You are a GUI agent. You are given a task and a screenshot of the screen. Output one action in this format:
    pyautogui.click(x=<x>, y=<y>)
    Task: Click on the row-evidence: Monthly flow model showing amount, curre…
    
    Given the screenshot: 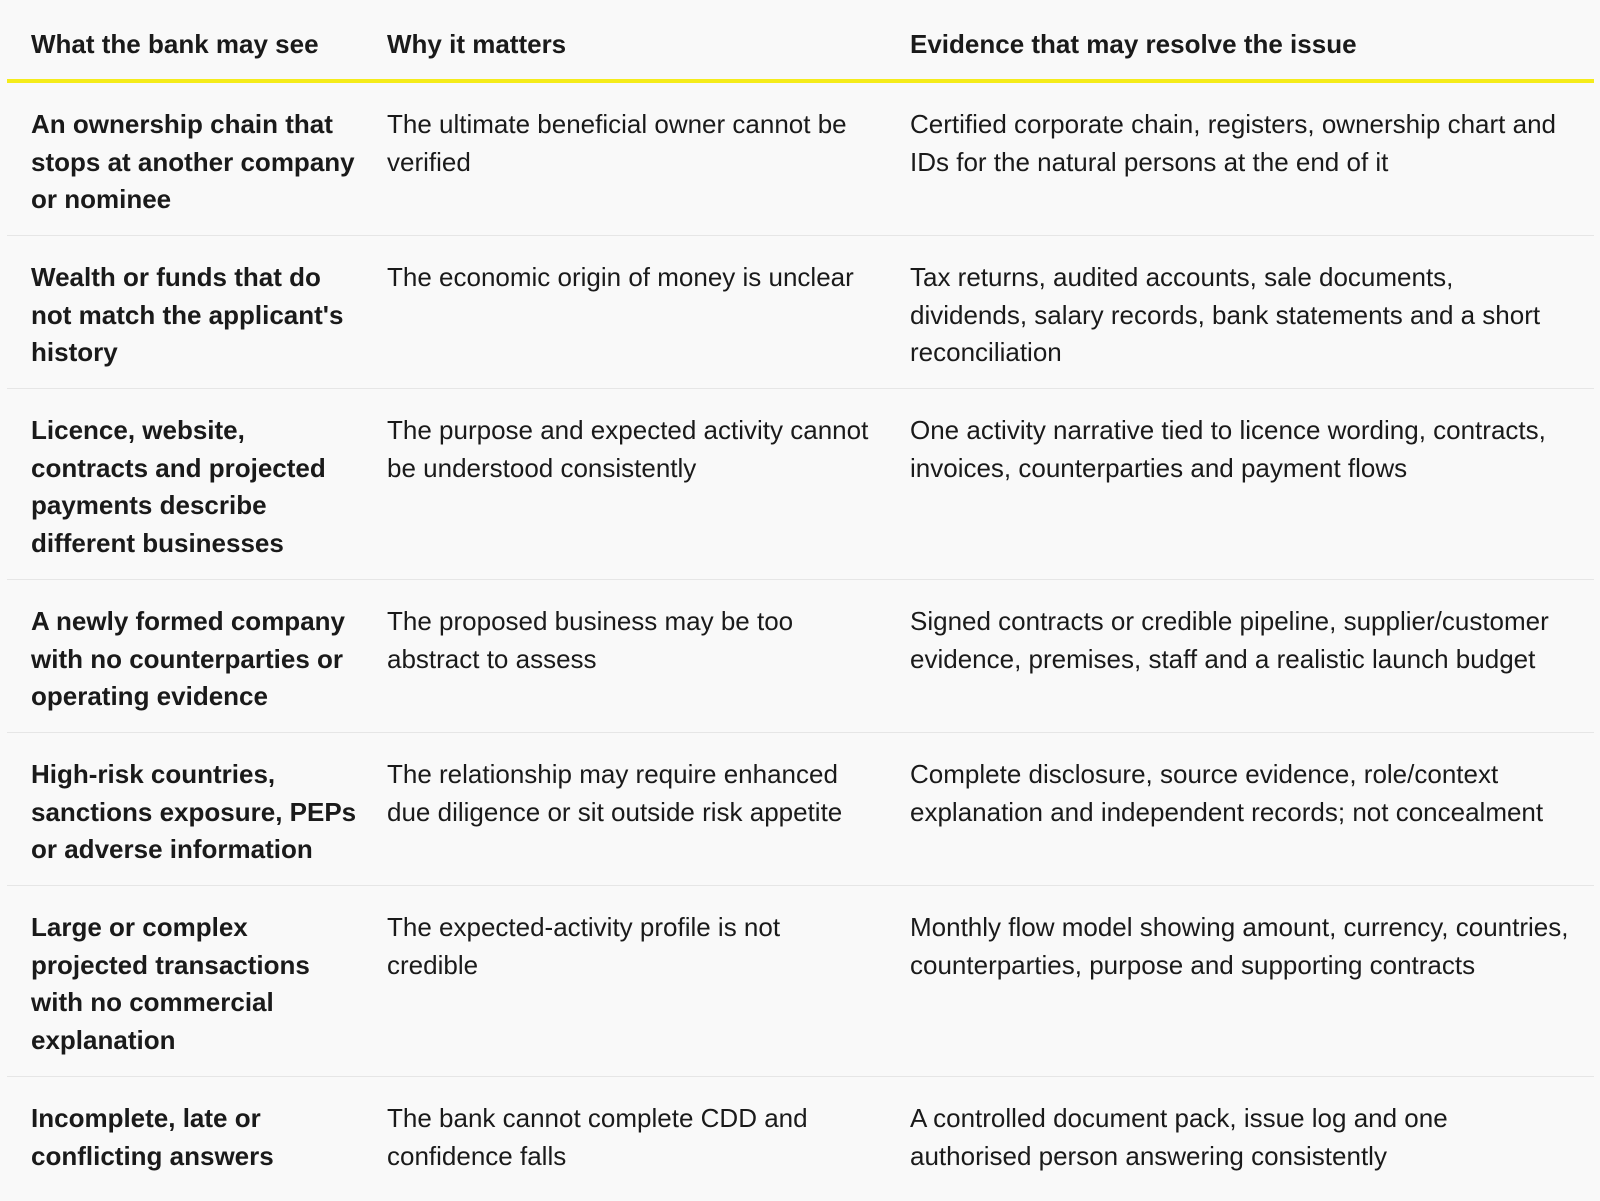 What is the action you would take?
    pyautogui.click(x=1239, y=946)
    